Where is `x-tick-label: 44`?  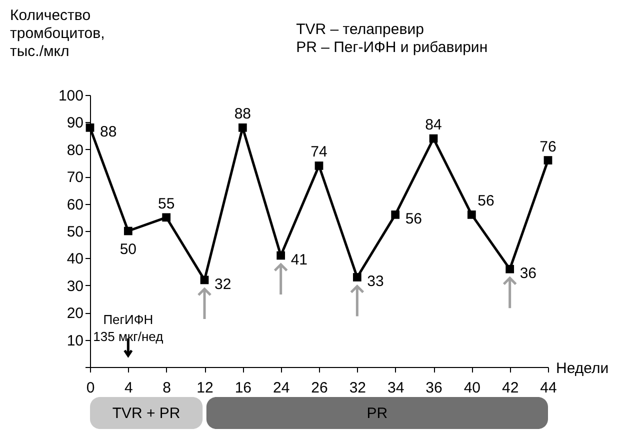 x-tick-label: 44 is located at coordinates (548, 388).